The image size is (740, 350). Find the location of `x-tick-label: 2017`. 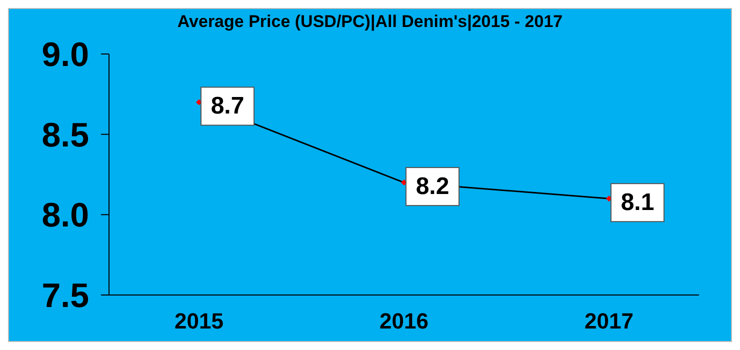

x-tick-label: 2017 is located at coordinates (609, 321).